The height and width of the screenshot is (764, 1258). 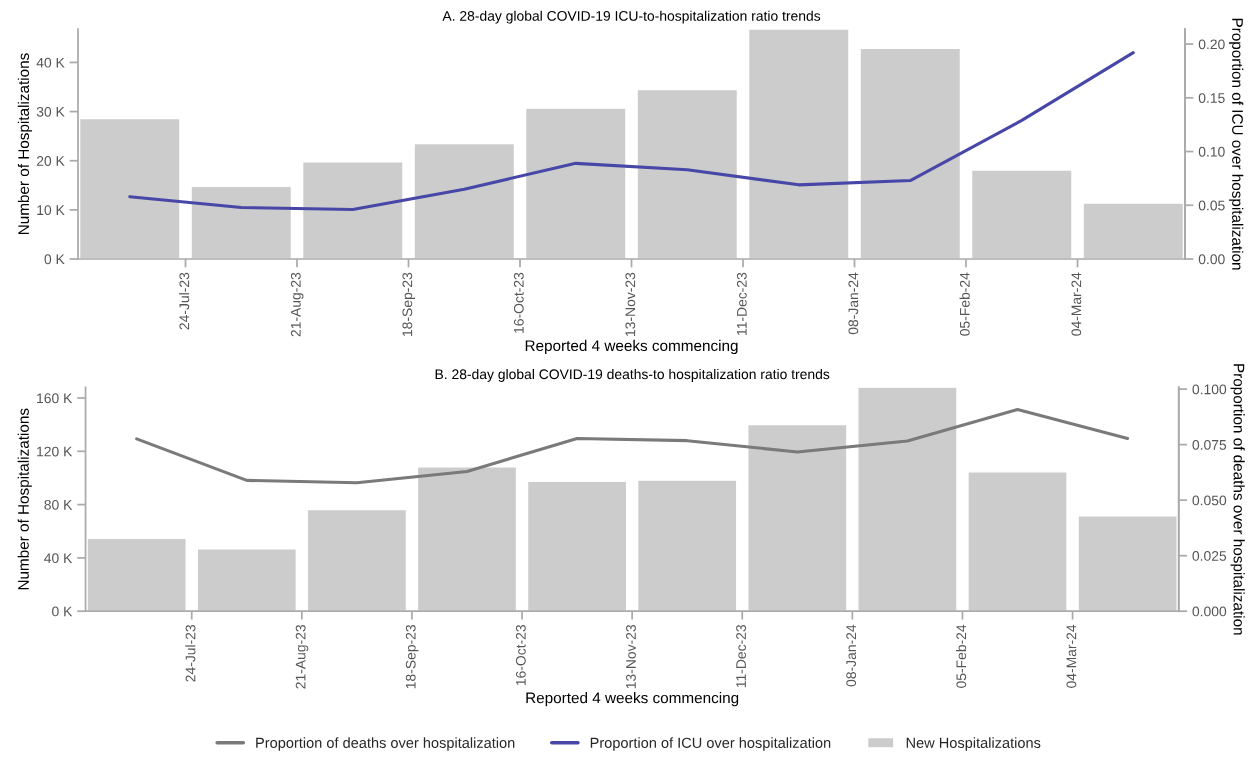 What do you see at coordinates (1211, 98) in the screenshot?
I see `y2-tick-label: 0.15` at bounding box center [1211, 98].